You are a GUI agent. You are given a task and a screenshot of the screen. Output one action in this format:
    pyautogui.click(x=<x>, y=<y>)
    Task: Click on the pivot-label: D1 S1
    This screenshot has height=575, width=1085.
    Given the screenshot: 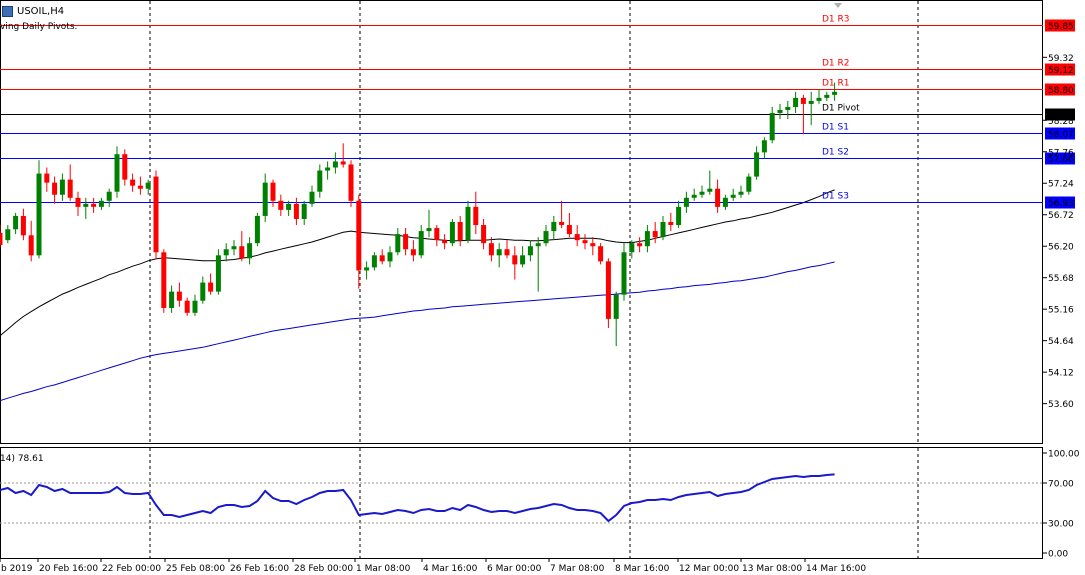 What is the action you would take?
    pyautogui.click(x=835, y=128)
    